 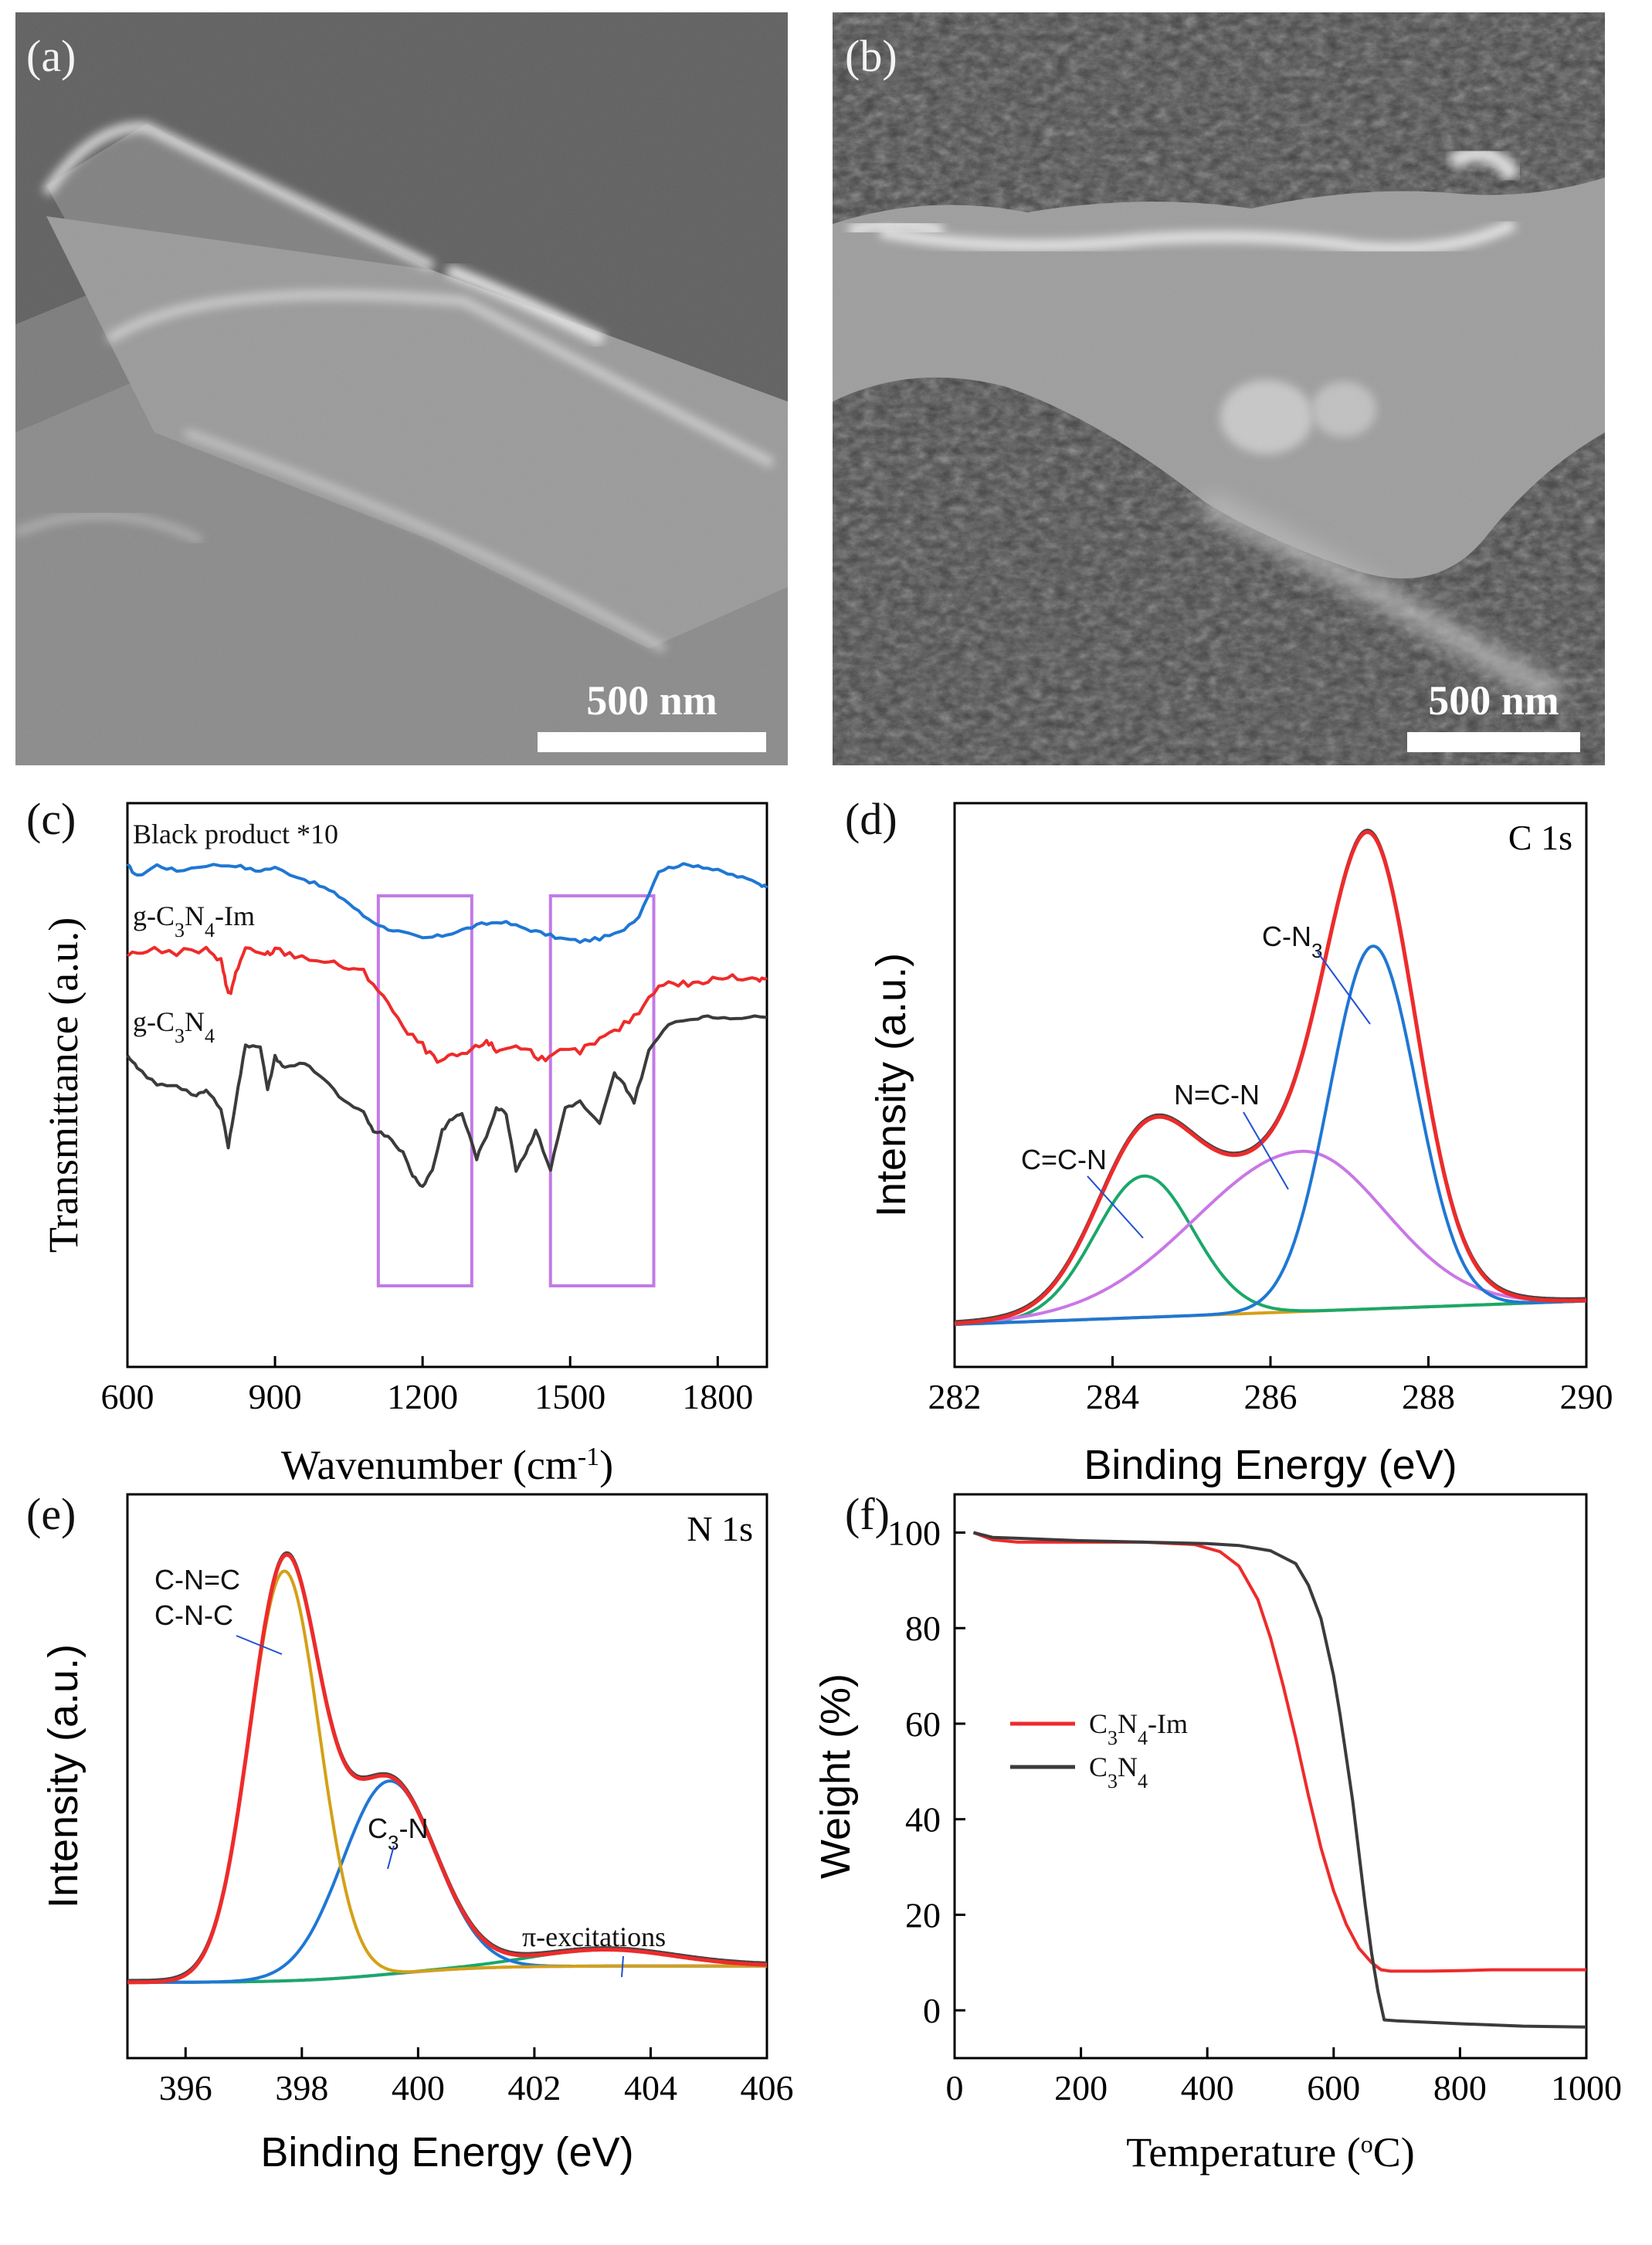 What do you see at coordinates (923, 1915) in the screenshot?
I see `chart-f-ytick-label-20: 20` at bounding box center [923, 1915].